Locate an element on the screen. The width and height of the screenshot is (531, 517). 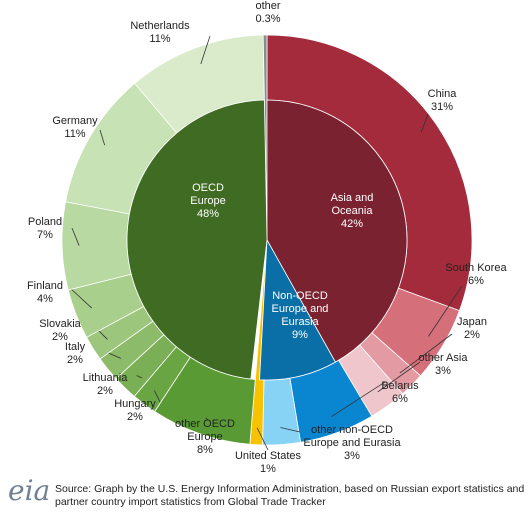
label-name: Non-OECD Europe and Eurasia is located at coordinates (300, 309).